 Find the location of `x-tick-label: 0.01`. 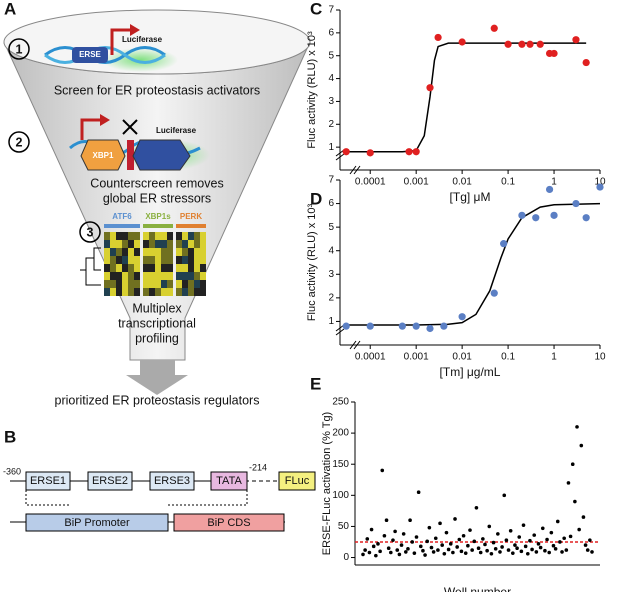

x-tick-label: 0.01 is located at coordinates (462, 357).